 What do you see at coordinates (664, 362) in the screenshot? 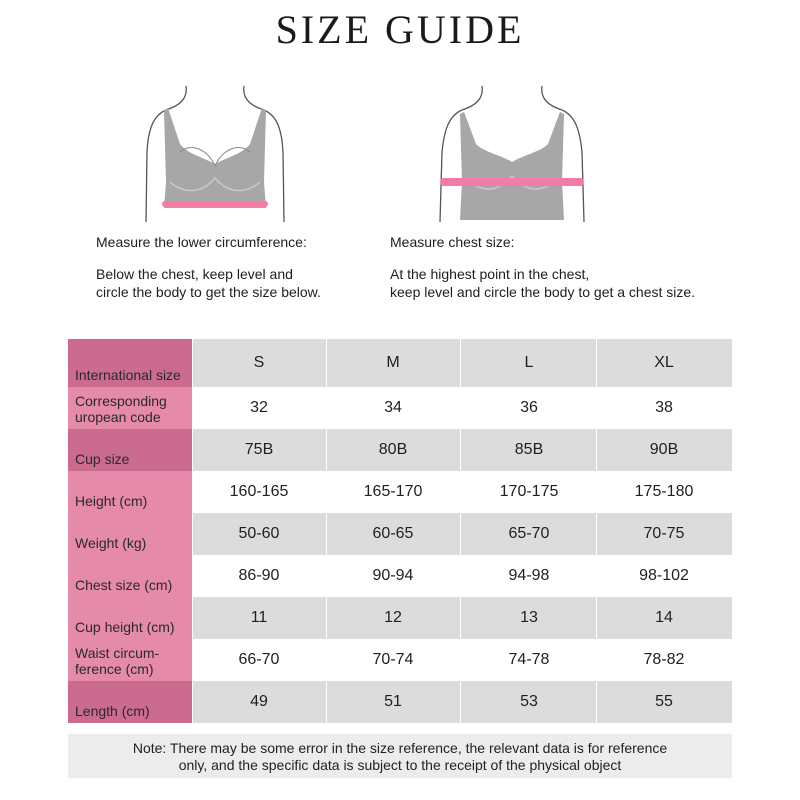
I see `table-cell: XL` at bounding box center [664, 362].